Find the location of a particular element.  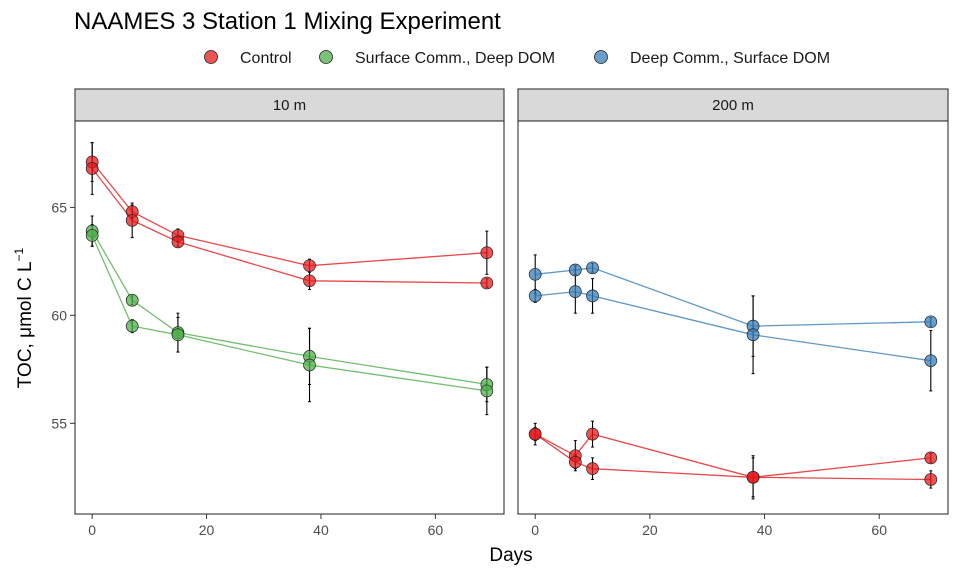

y-tick-label: 55 is located at coordinates (59, 423).